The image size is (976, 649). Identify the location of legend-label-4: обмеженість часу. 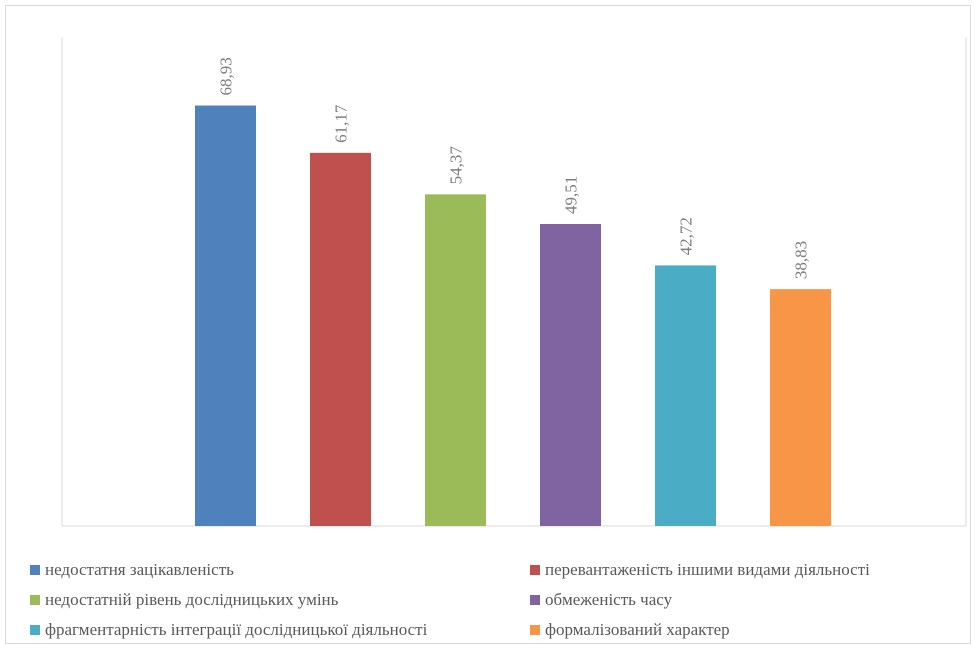
(609, 599).